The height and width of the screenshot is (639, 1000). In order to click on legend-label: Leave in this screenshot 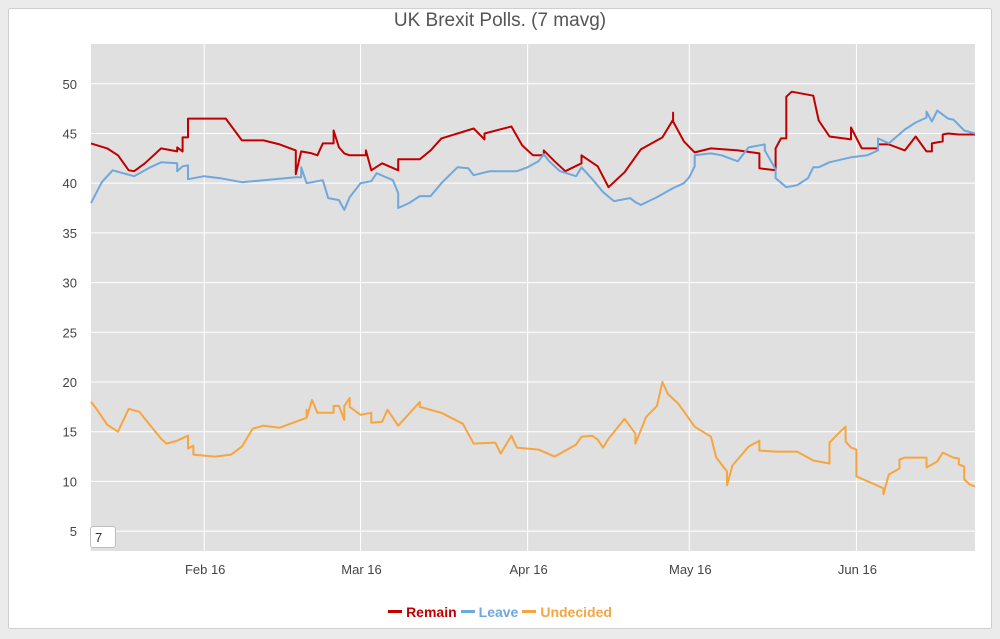, I will do `click(498, 611)`.